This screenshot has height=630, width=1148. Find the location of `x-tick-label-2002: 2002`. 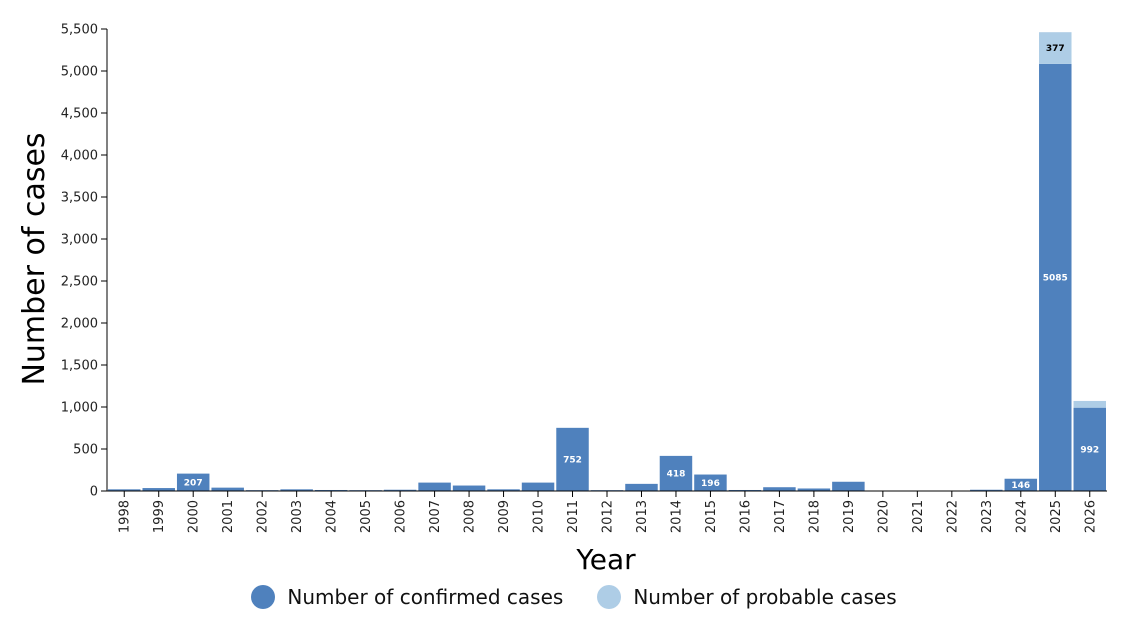

x-tick-label-2002: 2002 is located at coordinates (263, 516).